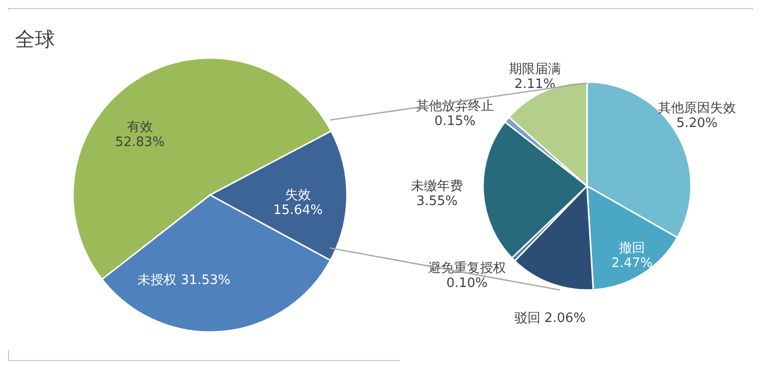 The height and width of the screenshot is (368, 761). I want to click on data-label: 0.15%, so click(455, 121).